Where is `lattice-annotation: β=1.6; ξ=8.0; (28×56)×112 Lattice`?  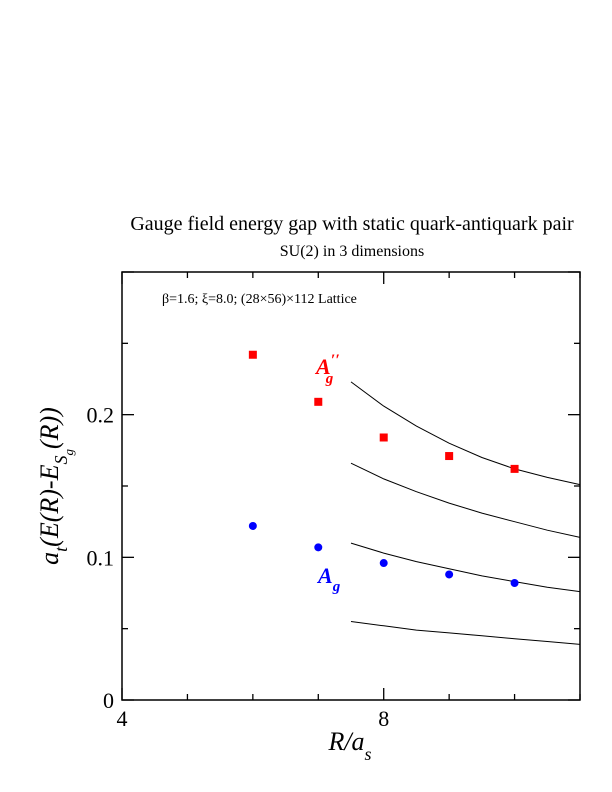 lattice-annotation: β=1.6; ξ=8.0; (28×56)×112 Lattice is located at coordinates (259, 299).